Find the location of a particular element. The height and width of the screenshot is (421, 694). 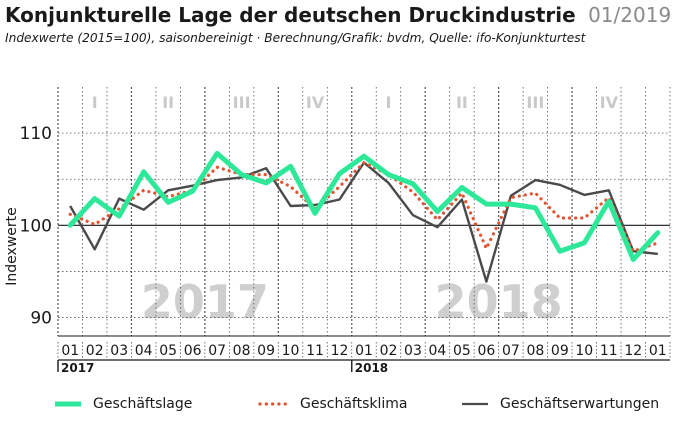

chart-period: 01/2019 is located at coordinates (630, 15).